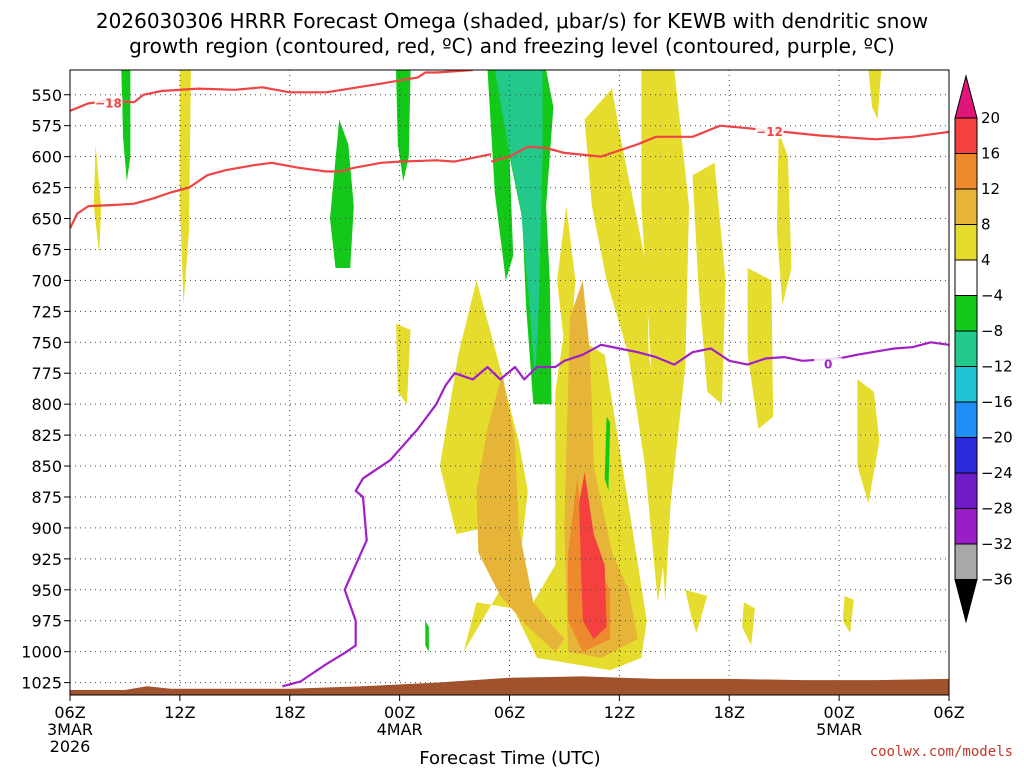 The image size is (1024, 768). I want to click on y-tick-label-850: 850, so click(46, 466).